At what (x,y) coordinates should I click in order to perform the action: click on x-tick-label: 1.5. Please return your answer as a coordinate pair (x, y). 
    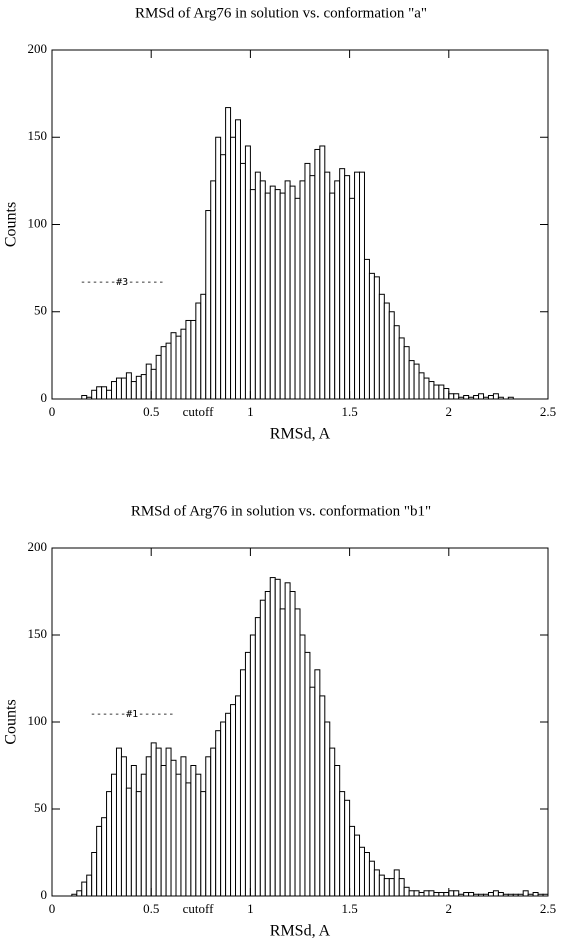
    Looking at the image, I should click on (349, 908).